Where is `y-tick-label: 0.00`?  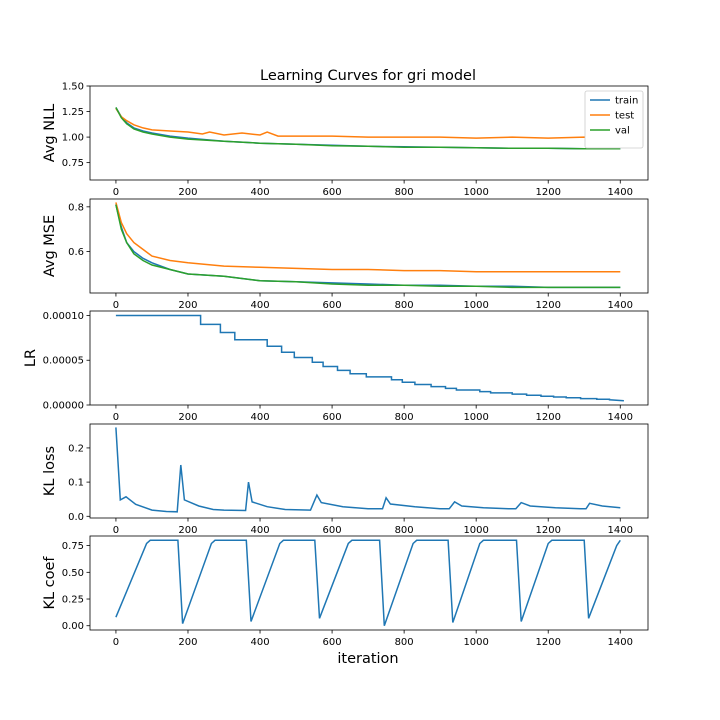 y-tick-label: 0.00 is located at coordinates (73, 626).